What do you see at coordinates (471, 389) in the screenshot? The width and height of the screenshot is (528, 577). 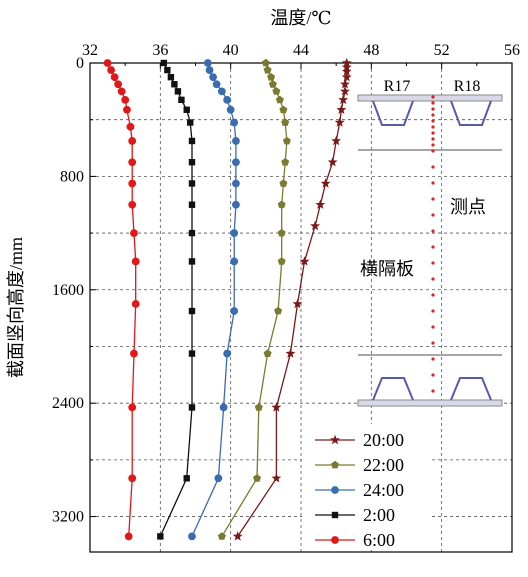 I see `inset-bottom-rib-right` at bounding box center [471, 389].